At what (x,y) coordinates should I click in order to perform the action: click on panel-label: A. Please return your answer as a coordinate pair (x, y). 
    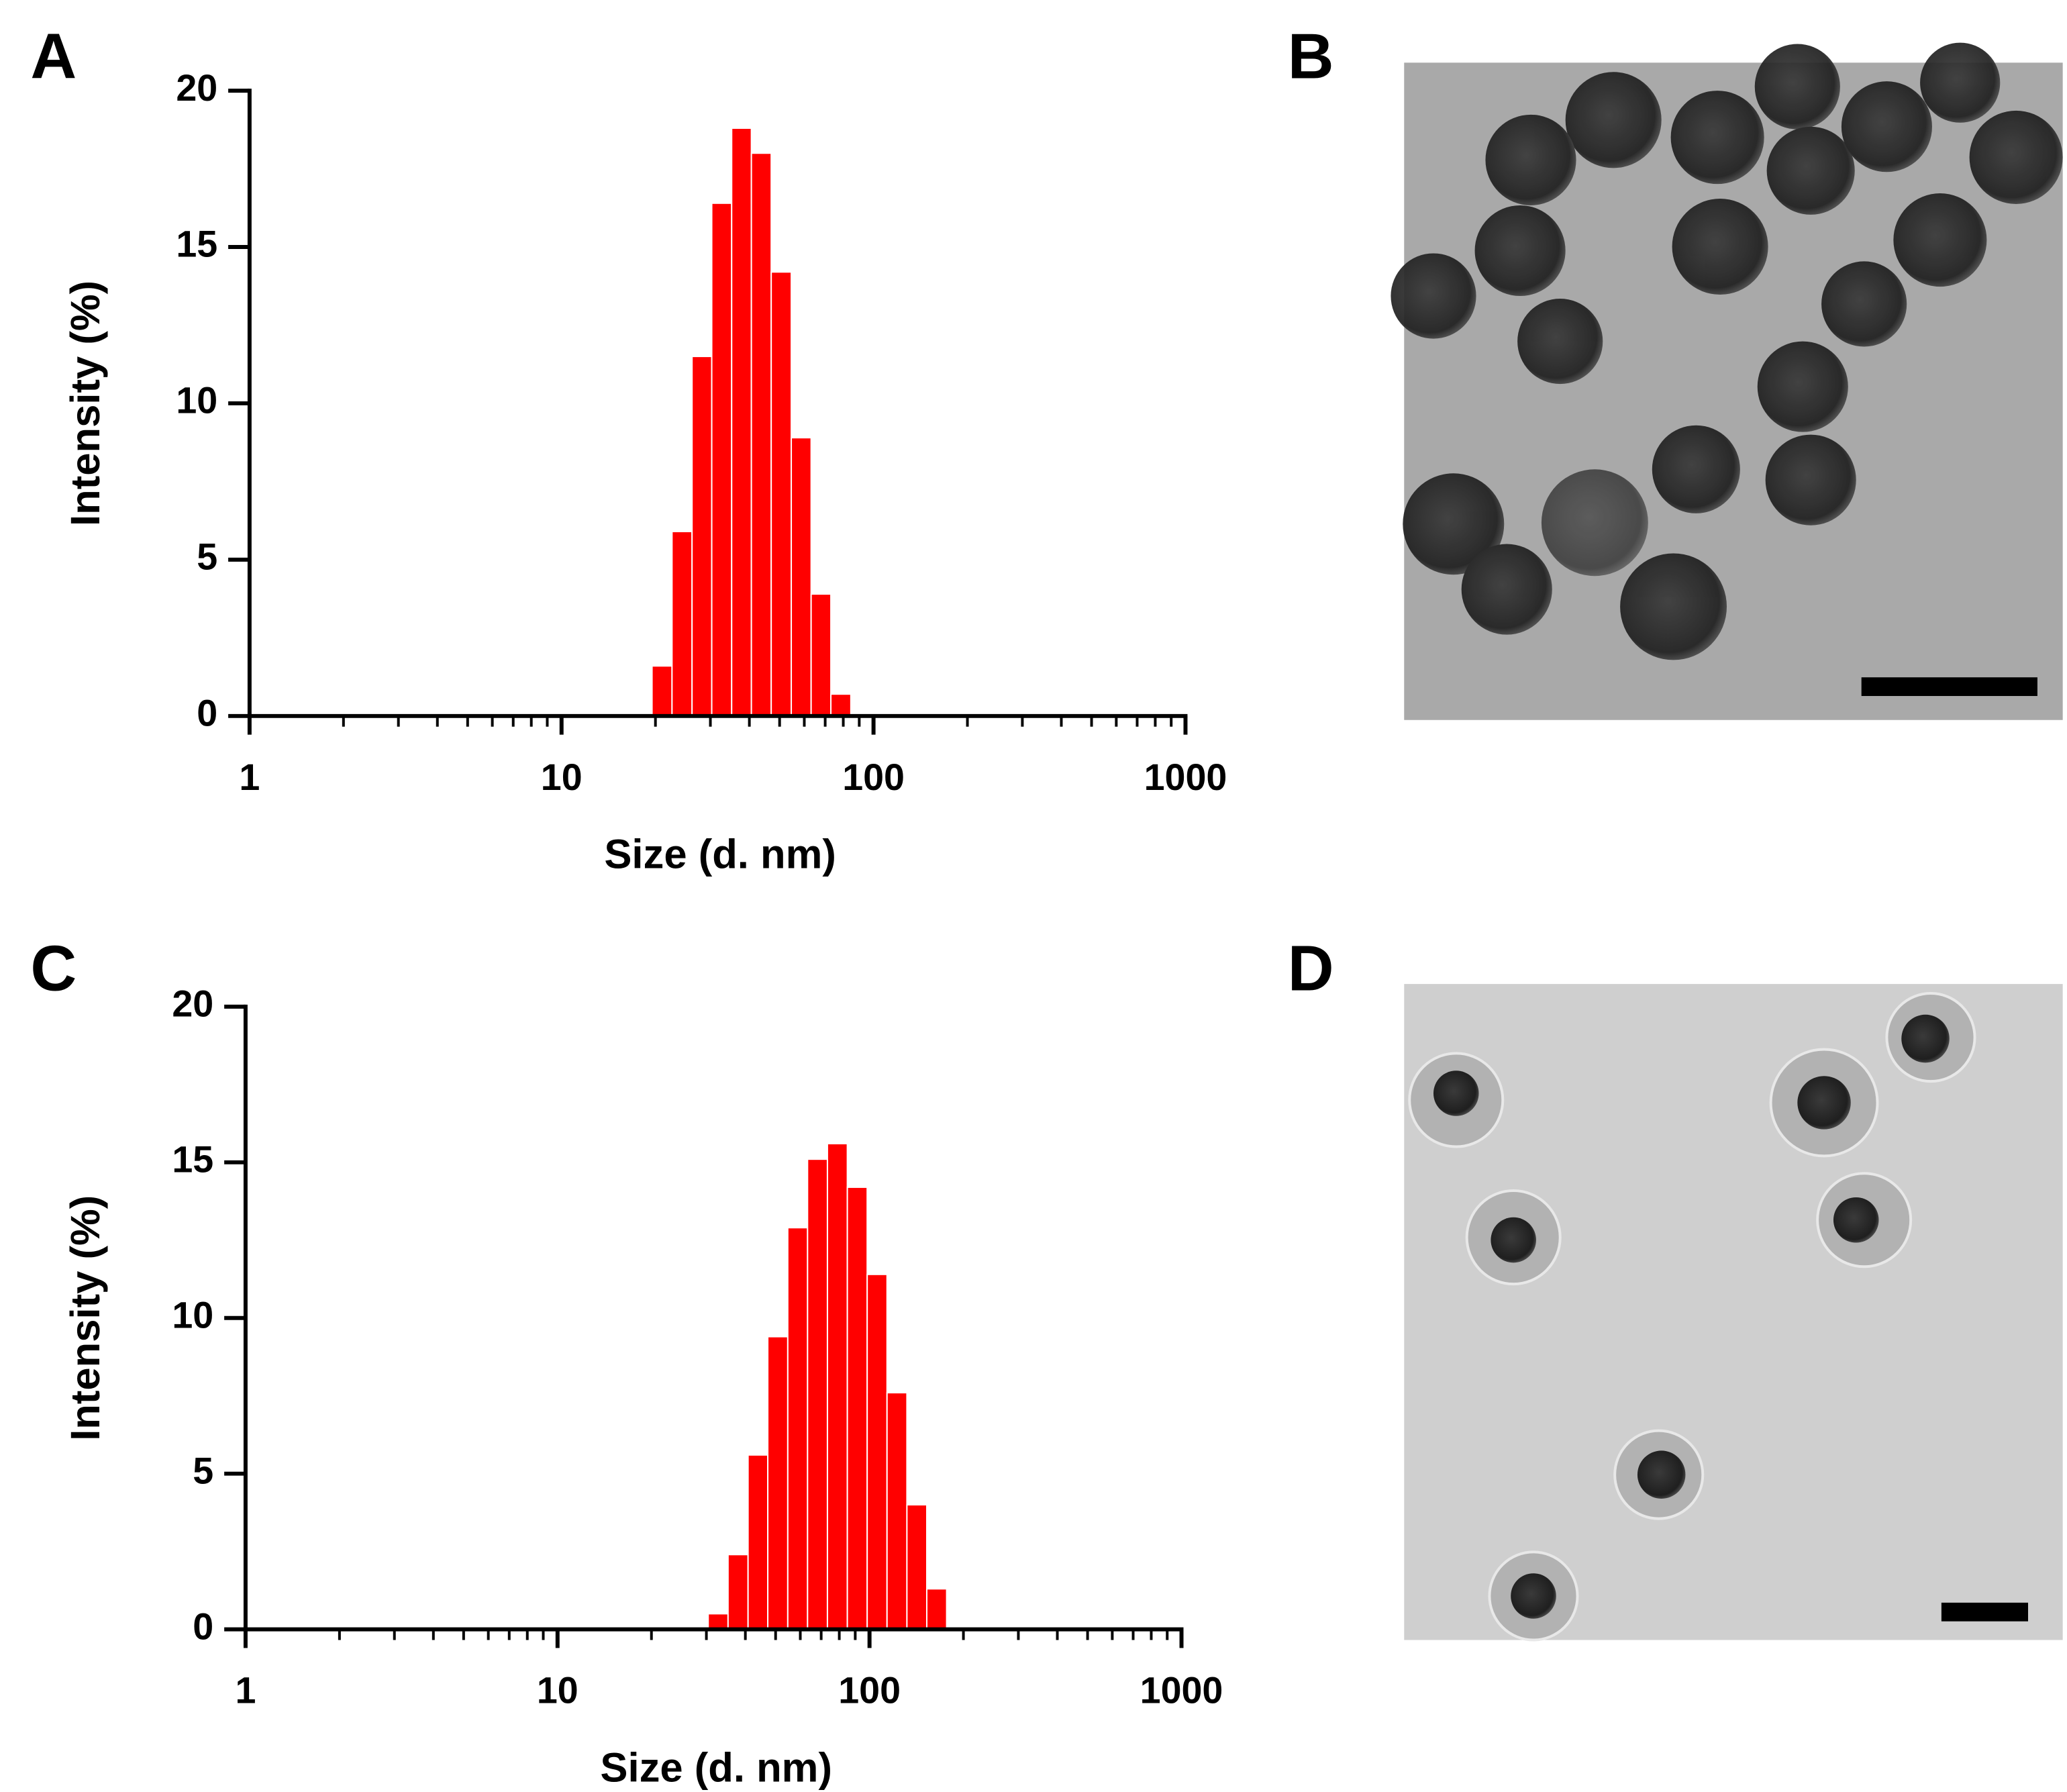
    Looking at the image, I should click on (53, 57).